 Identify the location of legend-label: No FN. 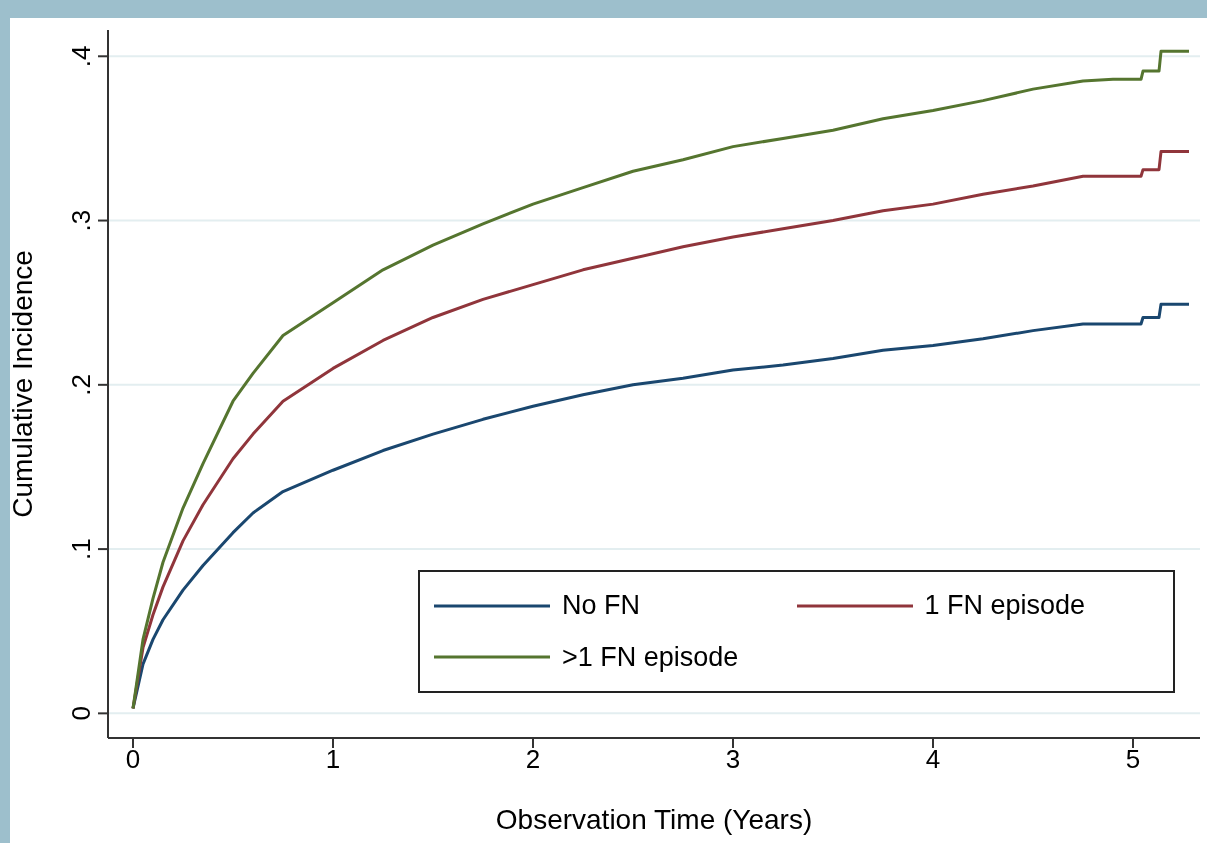
(601, 606).